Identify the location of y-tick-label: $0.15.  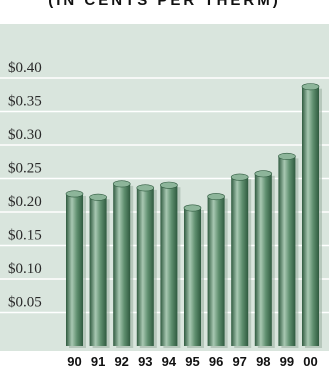
(25, 236).